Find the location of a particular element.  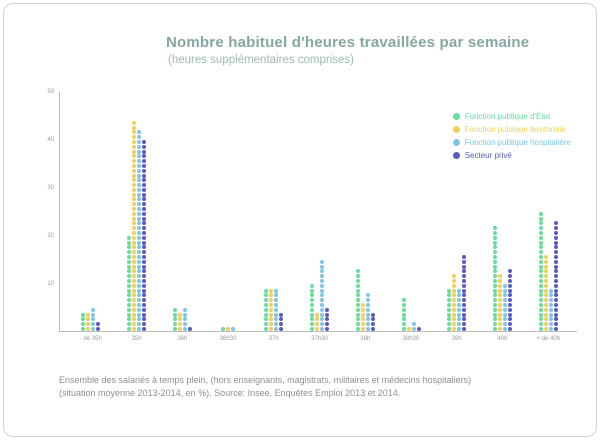

category-group: 38h30 is located at coordinates (411, 217).